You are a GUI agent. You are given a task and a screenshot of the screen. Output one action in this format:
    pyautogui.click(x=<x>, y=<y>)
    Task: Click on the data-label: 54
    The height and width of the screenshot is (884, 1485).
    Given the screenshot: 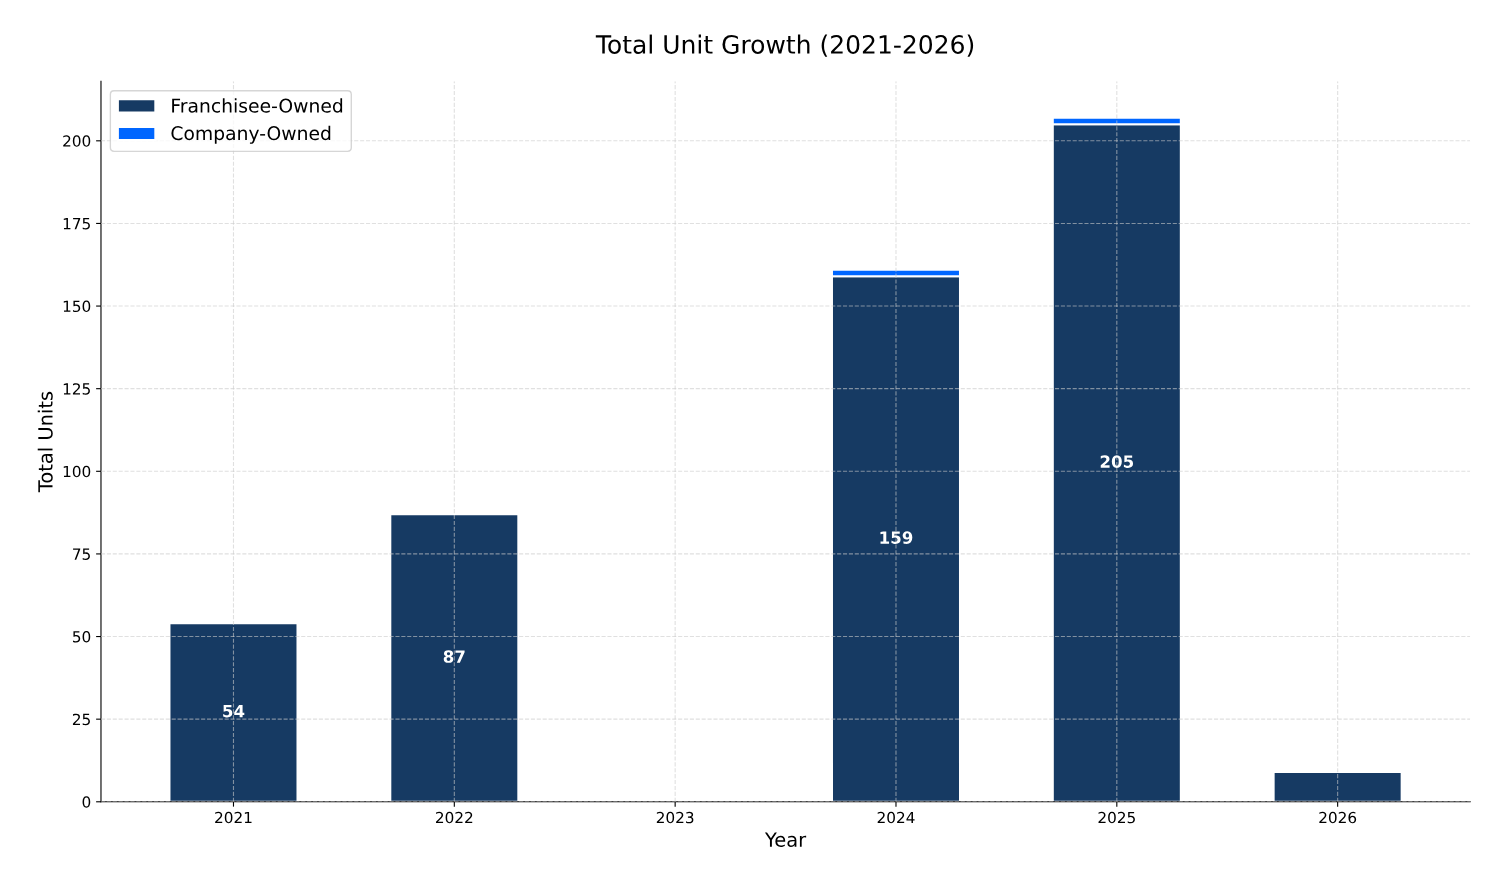 What is the action you would take?
    pyautogui.click(x=234, y=711)
    